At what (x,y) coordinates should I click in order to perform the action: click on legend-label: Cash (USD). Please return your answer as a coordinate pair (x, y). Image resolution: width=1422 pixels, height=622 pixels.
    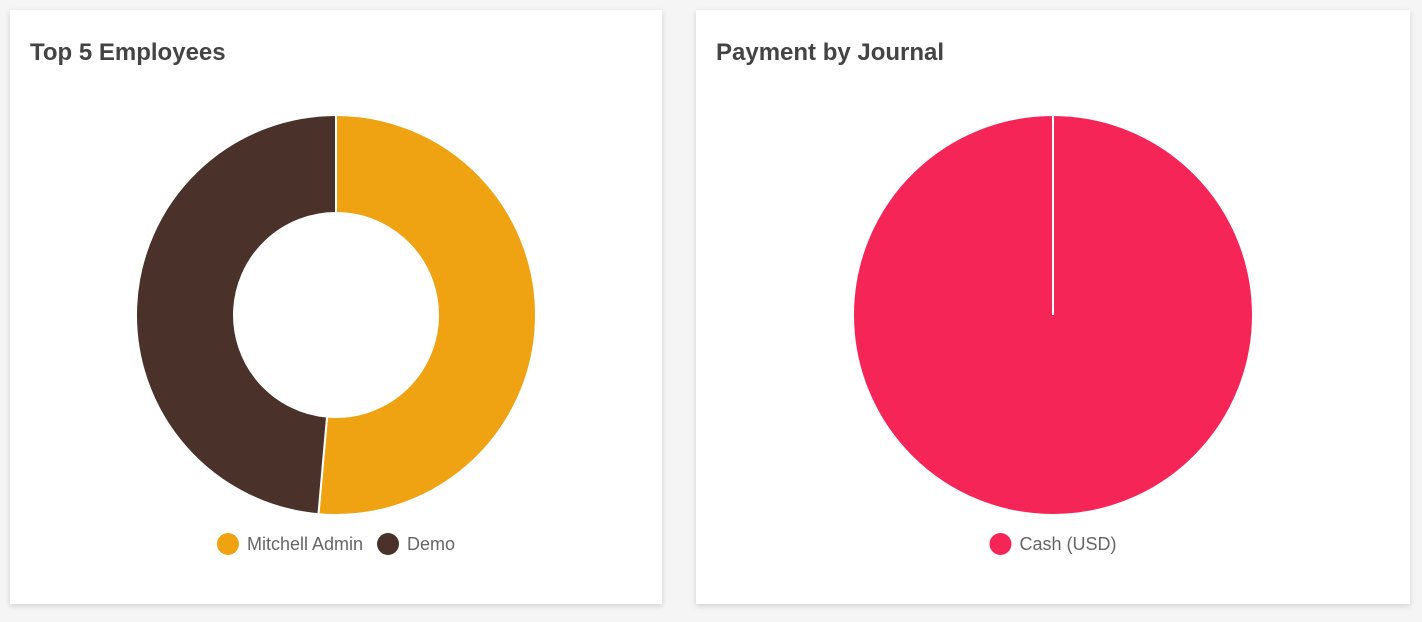
    Looking at the image, I should click on (1067, 544).